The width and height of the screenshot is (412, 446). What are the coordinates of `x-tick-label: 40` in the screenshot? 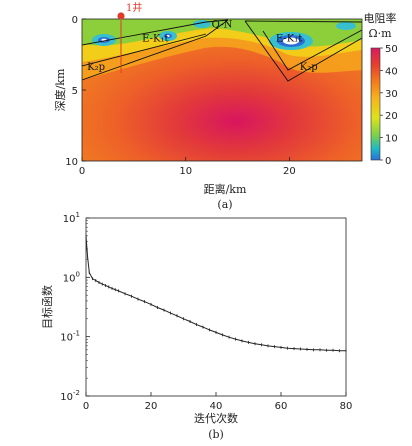 It's located at (216, 406).